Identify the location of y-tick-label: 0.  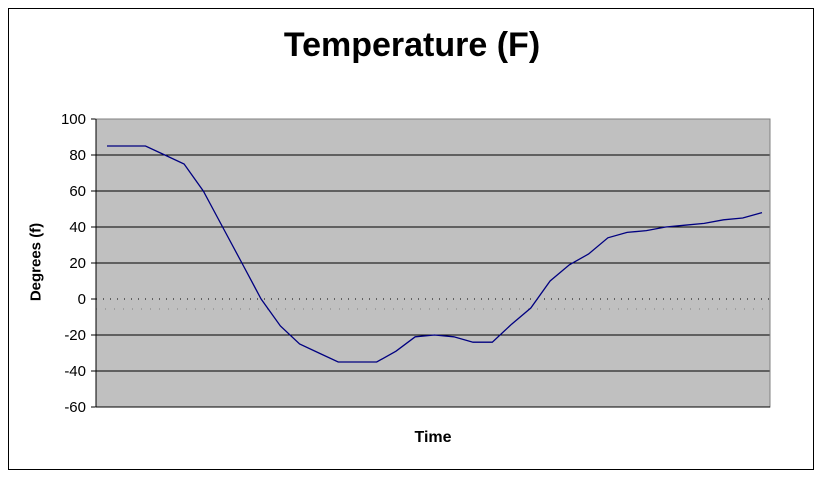
(82, 299).